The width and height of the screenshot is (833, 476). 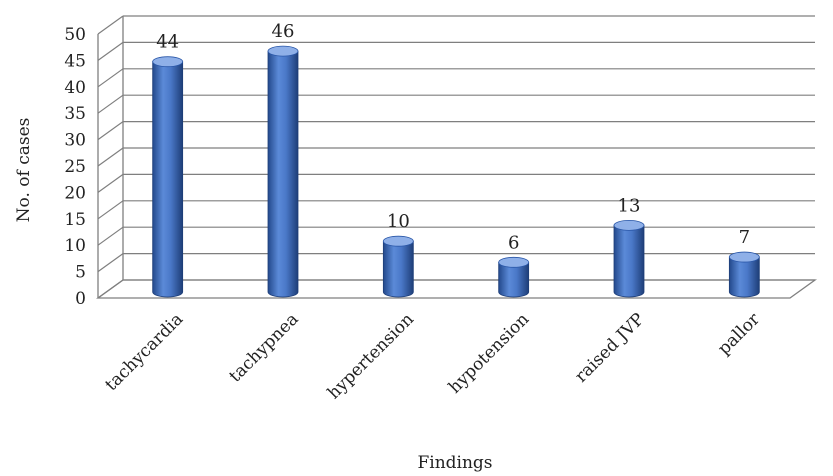 What do you see at coordinates (489, 353) in the screenshot?
I see `x-tick-label: hypotension` at bounding box center [489, 353].